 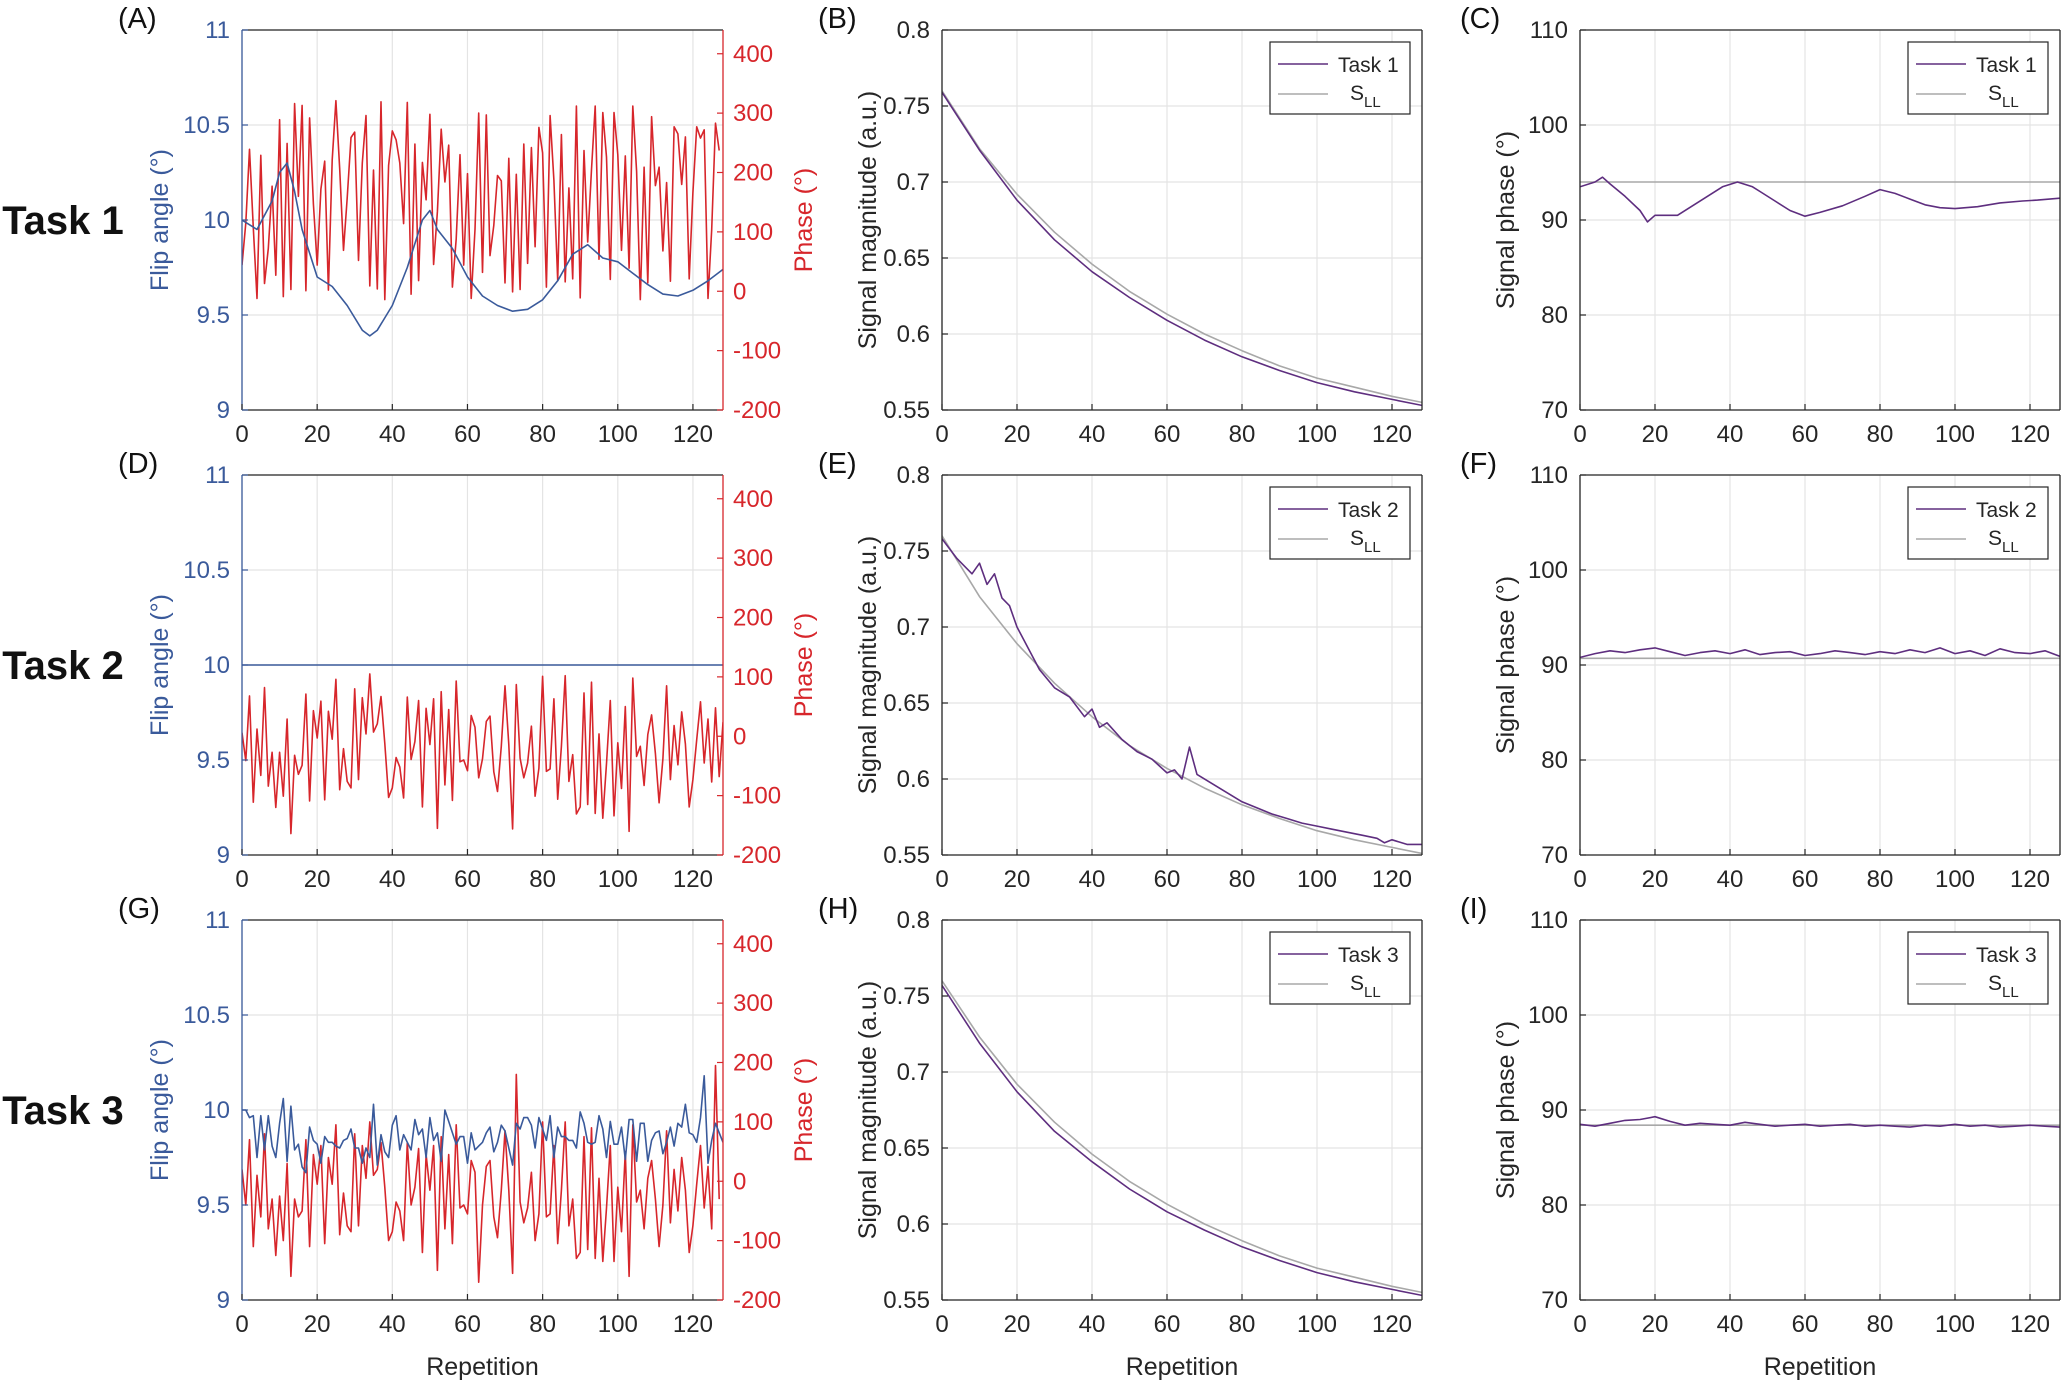 I want to click on flip-angle-series, so click(x=482, y=249).